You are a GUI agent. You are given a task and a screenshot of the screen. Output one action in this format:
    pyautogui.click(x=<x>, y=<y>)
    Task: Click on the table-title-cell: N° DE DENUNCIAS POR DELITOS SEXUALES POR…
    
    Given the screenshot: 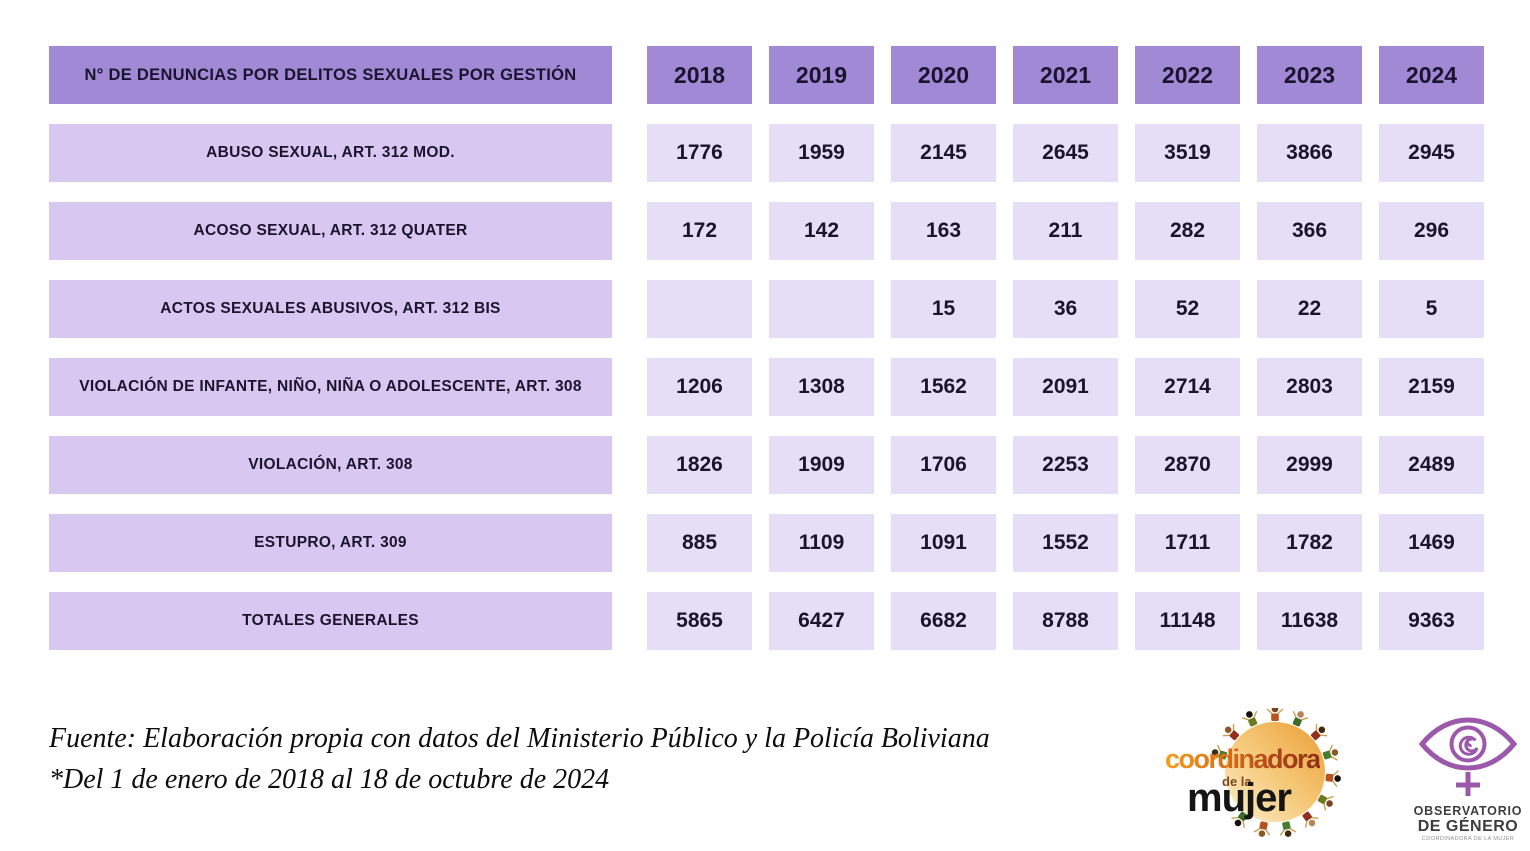 What is the action you would take?
    pyautogui.click(x=330, y=75)
    